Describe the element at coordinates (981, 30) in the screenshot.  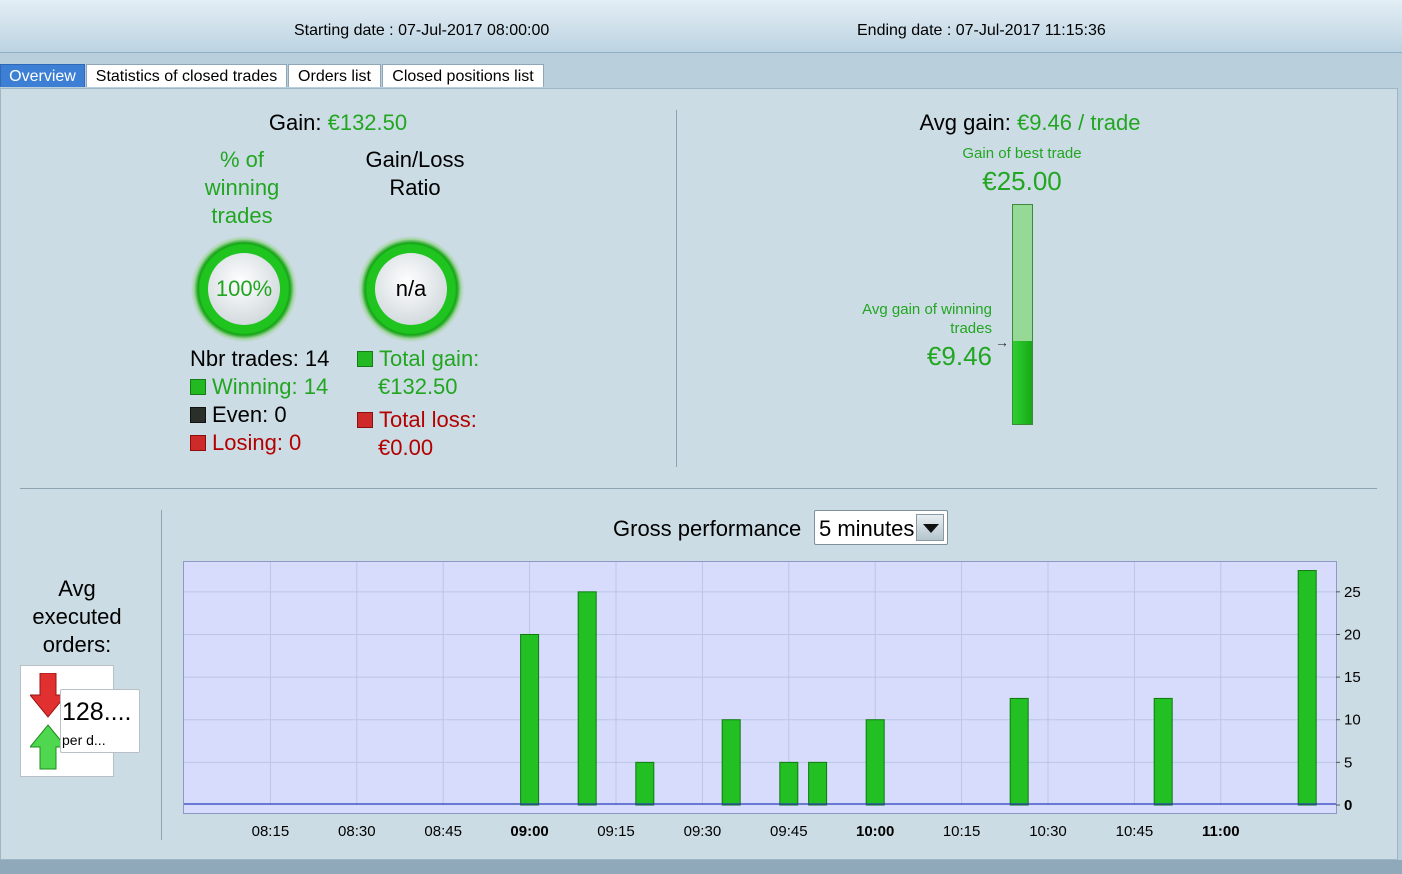
I see `ending-date: Ending date : 07-Jul-2017 11:15:36` at that location.